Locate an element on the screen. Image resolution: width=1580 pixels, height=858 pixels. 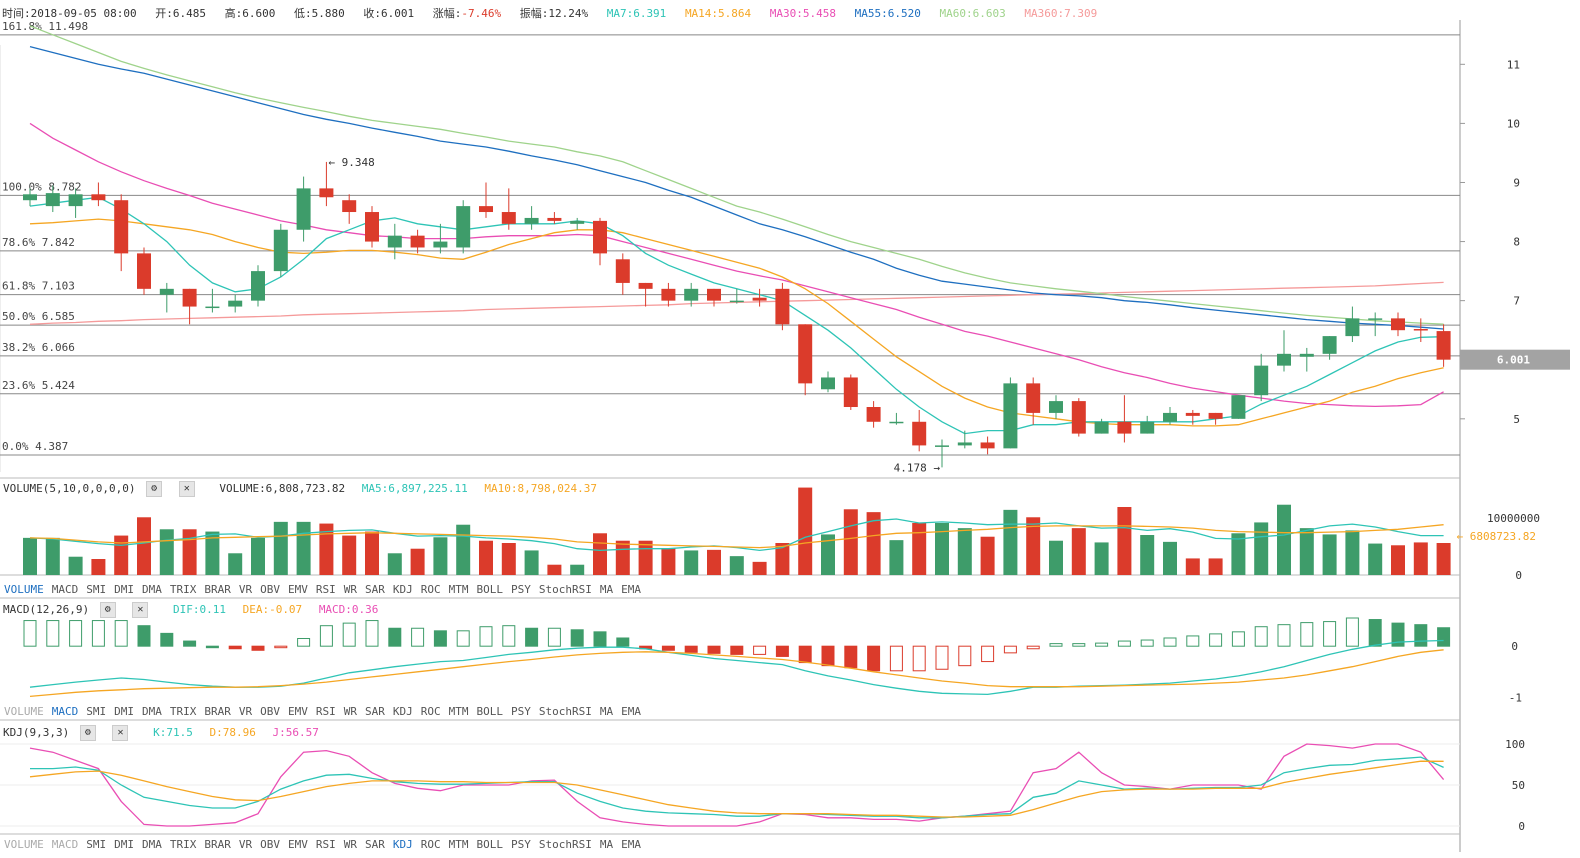
fibonacci-label: 161.8% 11.498 is located at coordinates (45, 26).